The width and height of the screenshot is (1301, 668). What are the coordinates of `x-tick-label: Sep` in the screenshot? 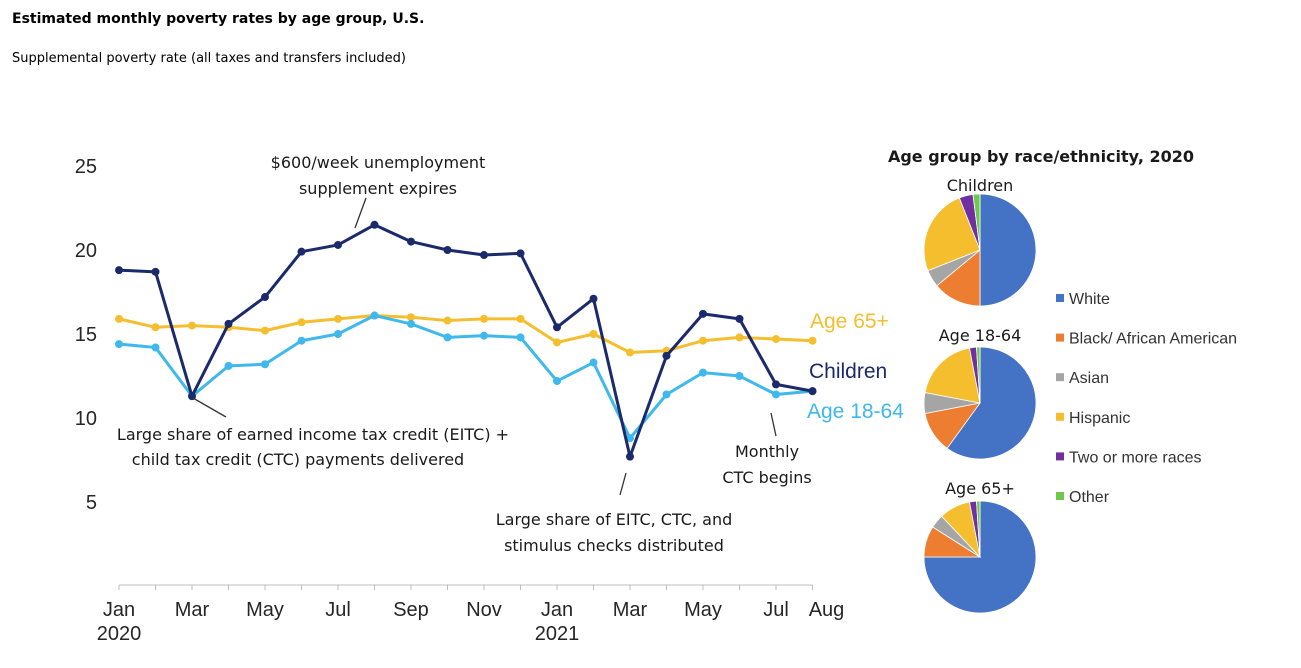 It's located at (411, 610).